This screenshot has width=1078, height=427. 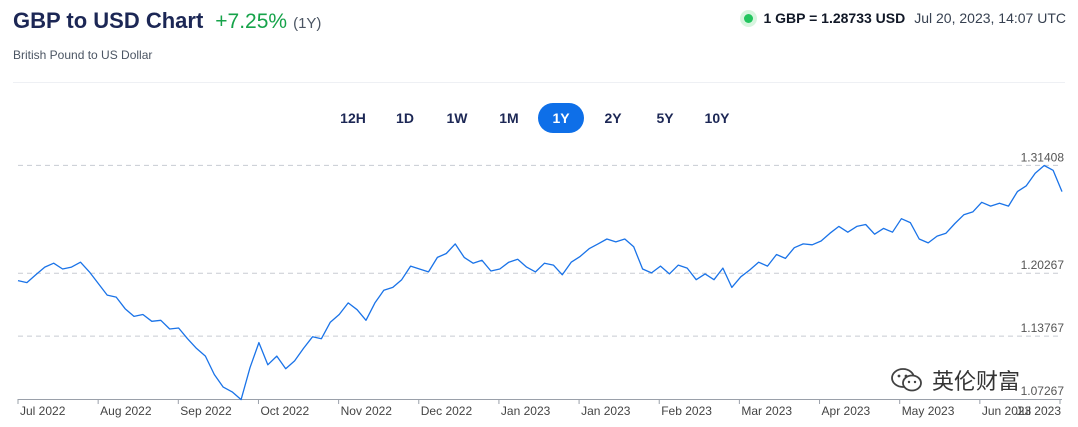 I want to click on rate-timestamp: Jul 20, 2023, 14:07 UTC, so click(x=990, y=18).